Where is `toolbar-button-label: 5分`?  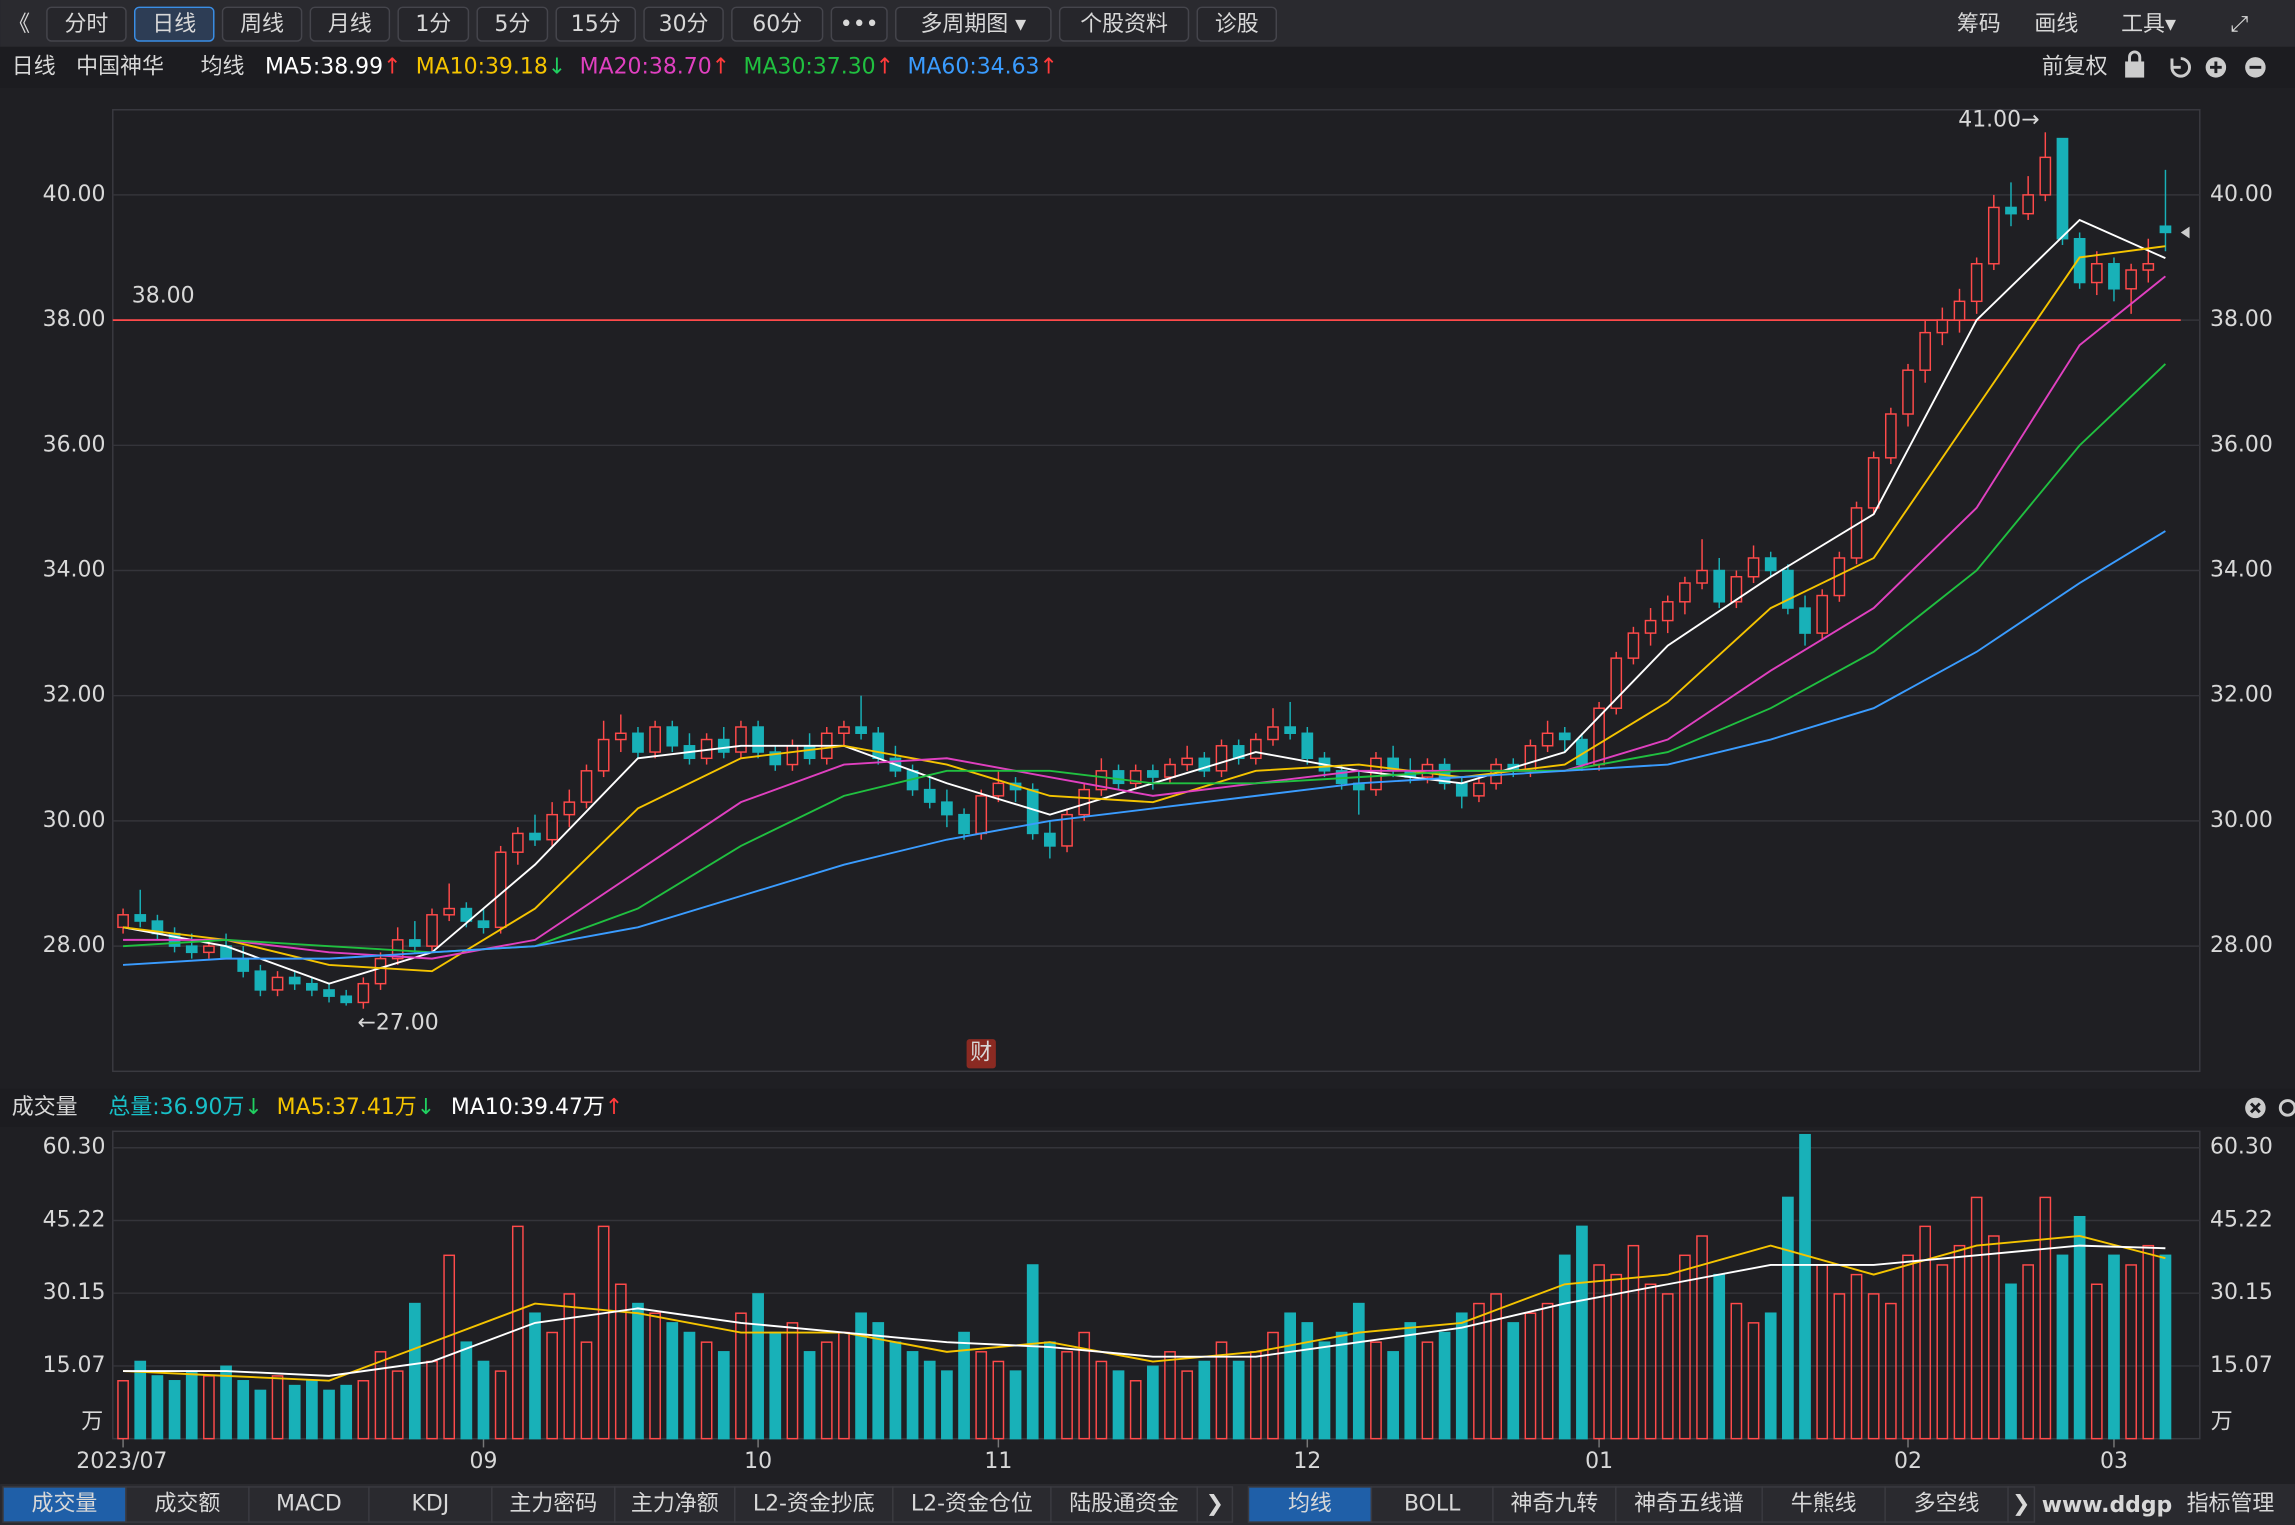
toolbar-button-label: 5分 is located at coordinates (512, 24).